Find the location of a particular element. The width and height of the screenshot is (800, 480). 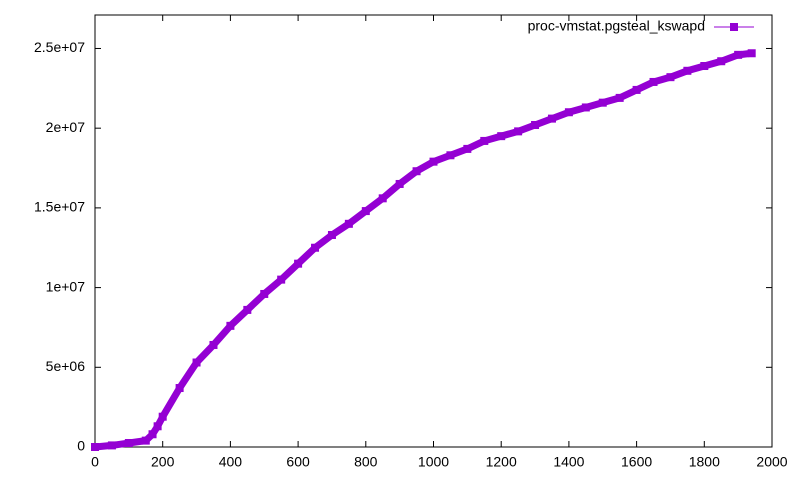

legend-label: proc-vmstat.pgsteal_kswapd is located at coordinates (616, 26).